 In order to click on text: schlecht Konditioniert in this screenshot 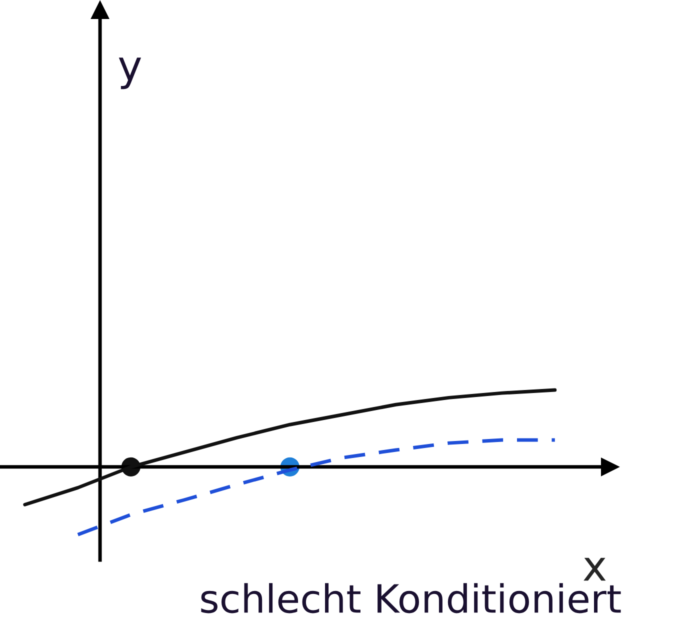, I will do `click(411, 598)`.